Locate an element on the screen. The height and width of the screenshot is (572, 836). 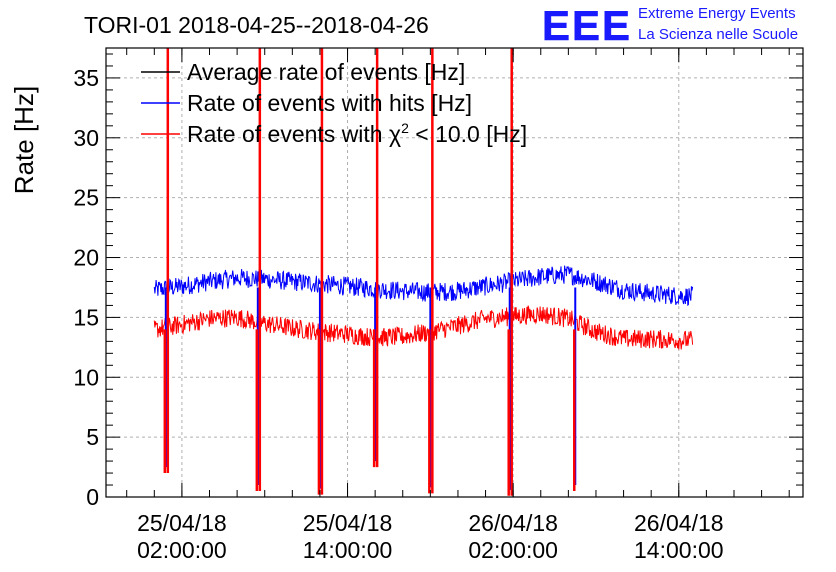
legend-label-hits: Rate of events with hits [Hz] is located at coordinates (329, 103).